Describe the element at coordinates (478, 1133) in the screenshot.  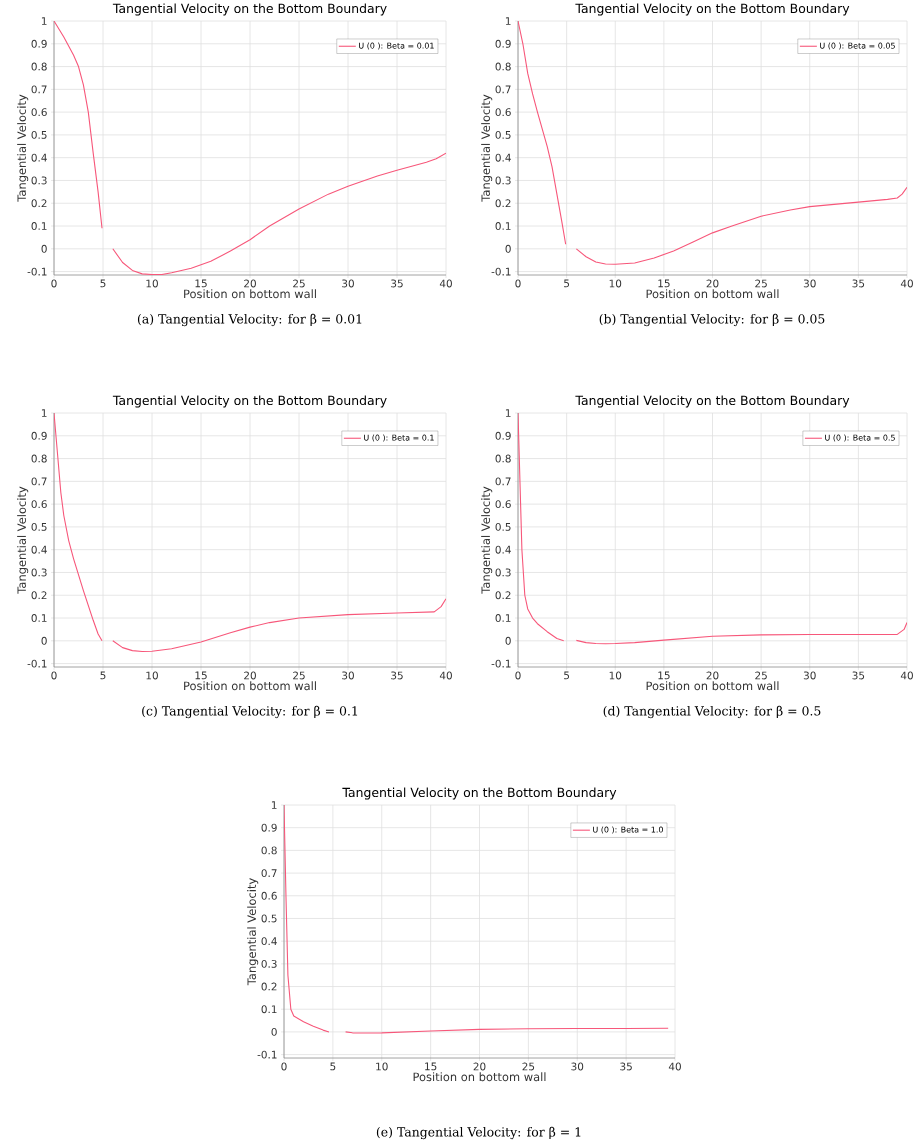
I see `text: (e) Tangential Velocity: for β = 1` at that location.